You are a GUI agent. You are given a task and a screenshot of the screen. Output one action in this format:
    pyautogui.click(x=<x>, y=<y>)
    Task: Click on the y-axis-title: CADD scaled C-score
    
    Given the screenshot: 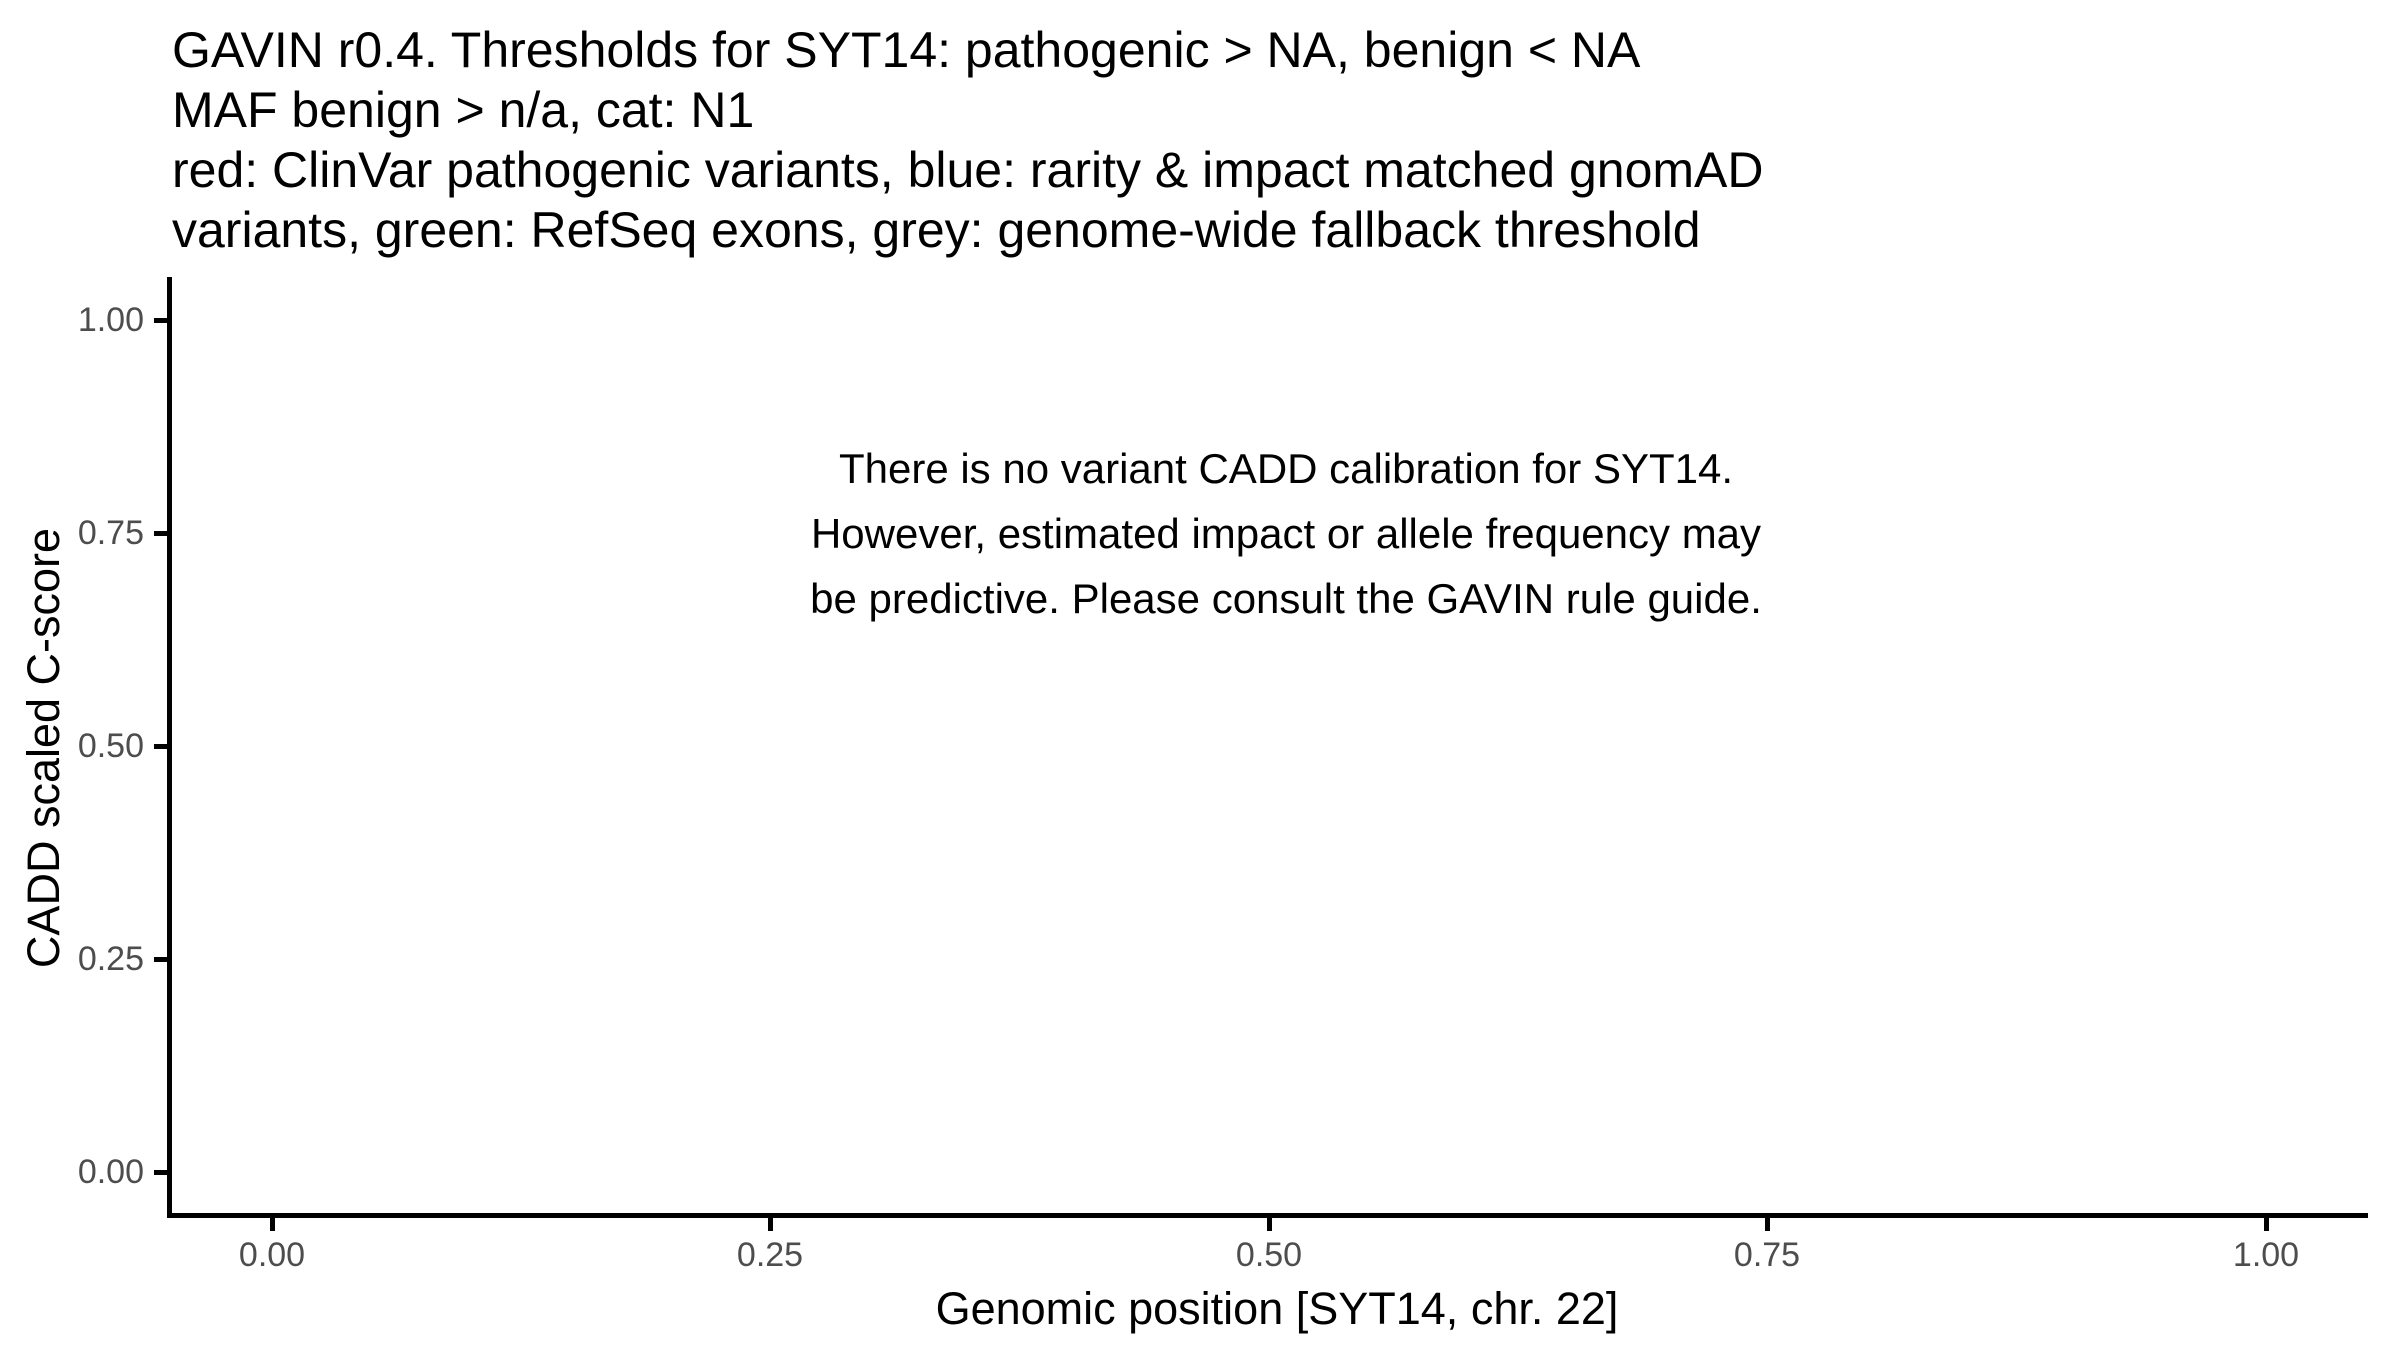 What is the action you would take?
    pyautogui.click(x=43, y=748)
    